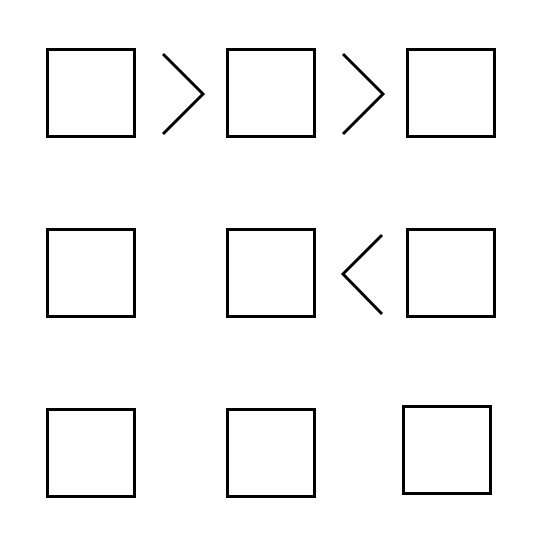 This screenshot has height=543, width=543. What do you see at coordinates (91, 273) in the screenshot?
I see `grid-cell-r2-c1` at bounding box center [91, 273].